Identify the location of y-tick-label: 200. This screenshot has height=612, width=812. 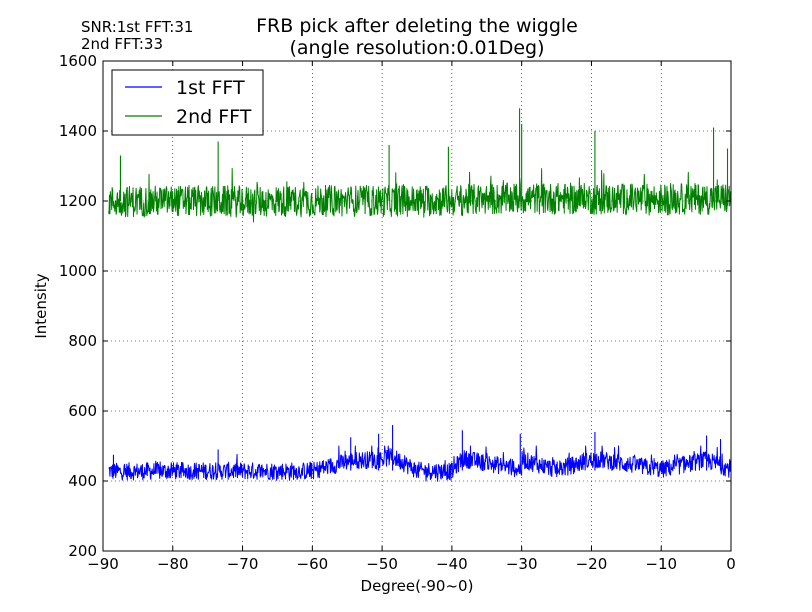
(82, 551).